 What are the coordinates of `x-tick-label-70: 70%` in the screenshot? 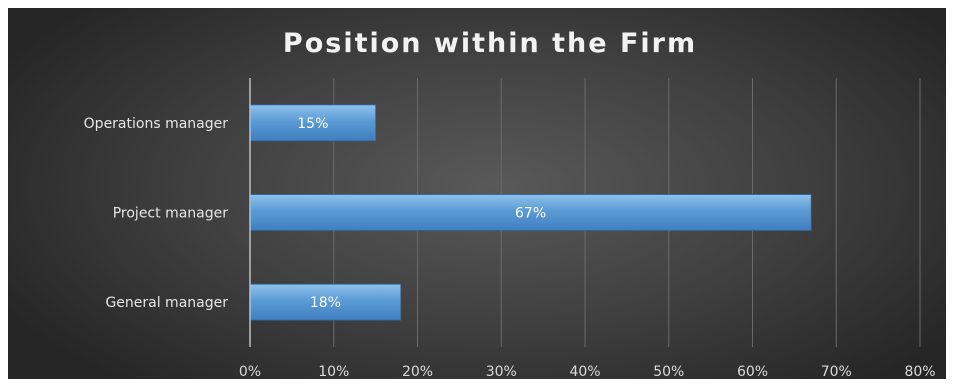 It's located at (836, 372).